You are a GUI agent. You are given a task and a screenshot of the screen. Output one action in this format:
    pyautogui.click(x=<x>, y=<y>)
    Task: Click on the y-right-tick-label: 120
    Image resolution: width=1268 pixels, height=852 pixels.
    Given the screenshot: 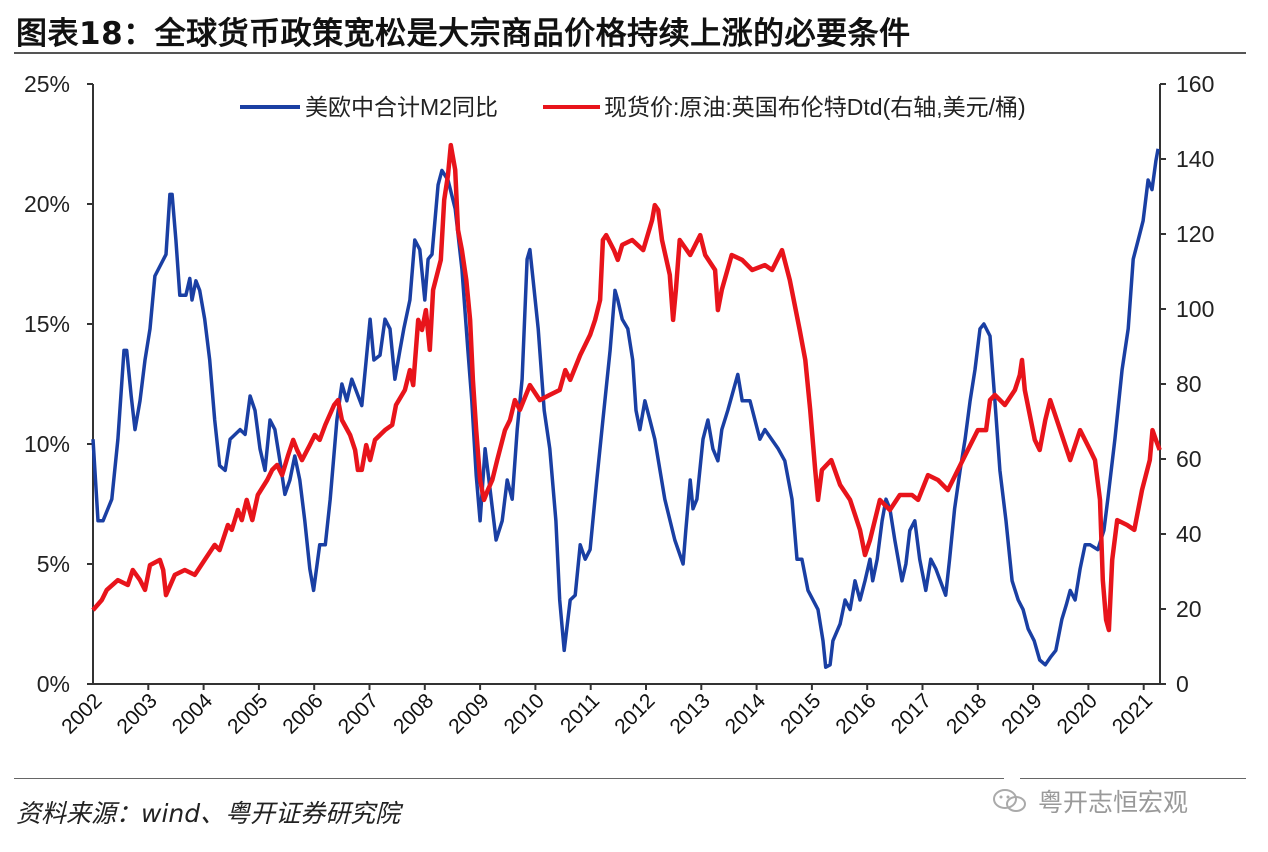 What is the action you would take?
    pyautogui.click(x=1195, y=234)
    